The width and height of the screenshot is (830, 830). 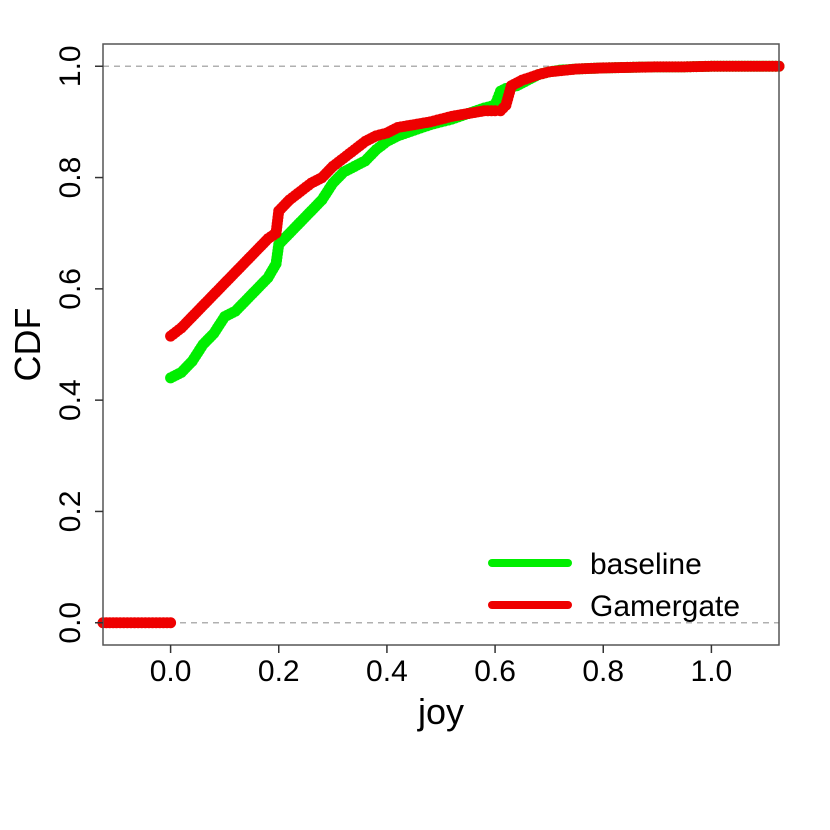 What do you see at coordinates (495, 671) in the screenshot?
I see `x-tick-label: 0.6` at bounding box center [495, 671].